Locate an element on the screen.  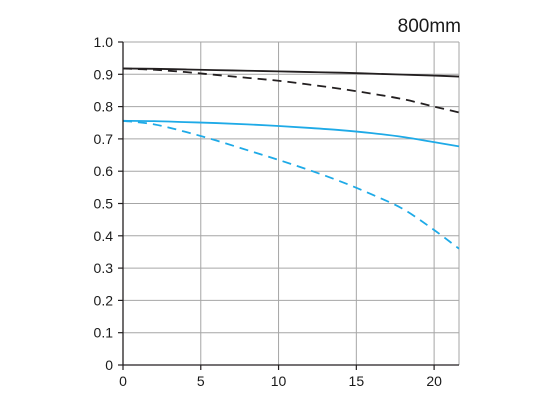
x-tick-label: 10 is located at coordinates (279, 381).